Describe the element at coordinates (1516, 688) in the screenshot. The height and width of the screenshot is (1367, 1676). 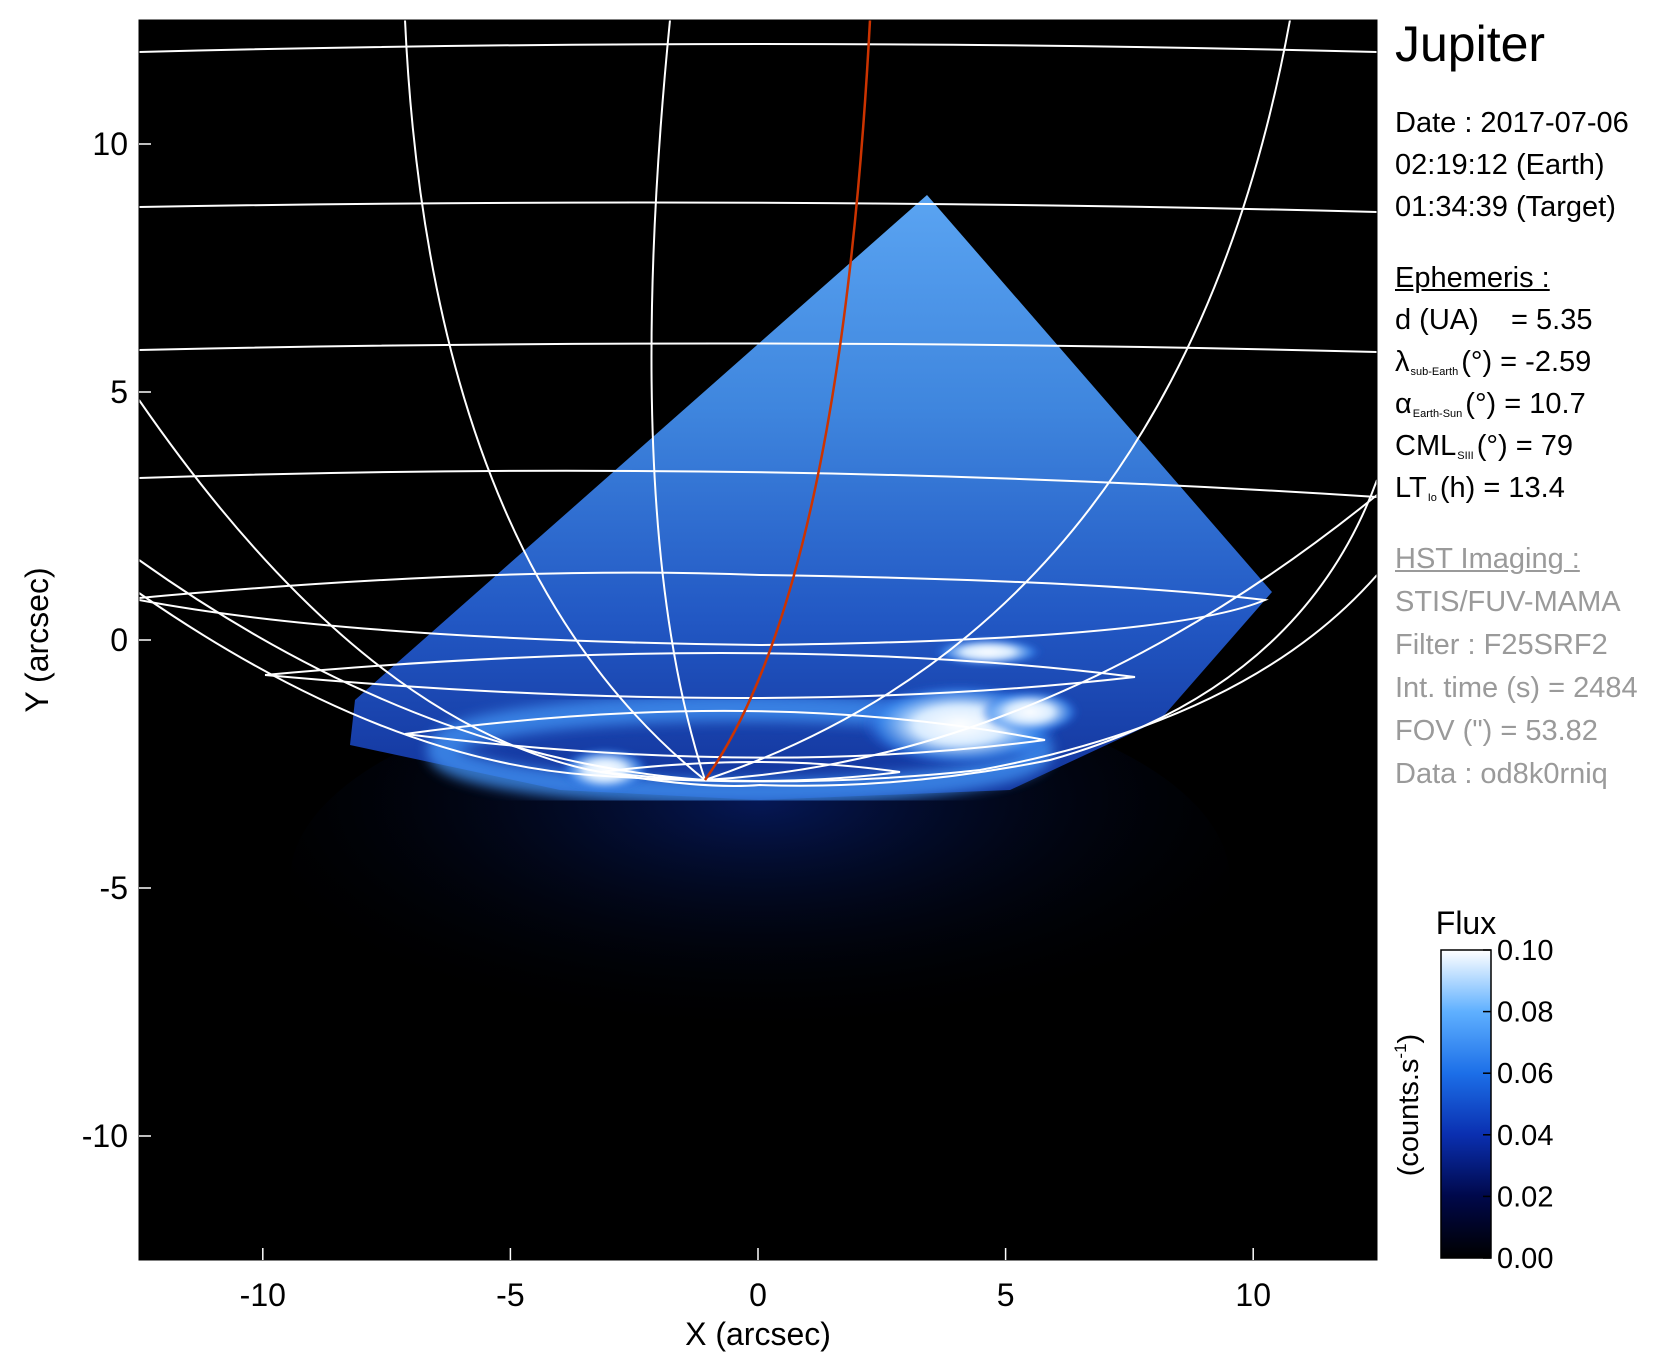
I see `integration-time: Int. time (s) = 2484` at that location.